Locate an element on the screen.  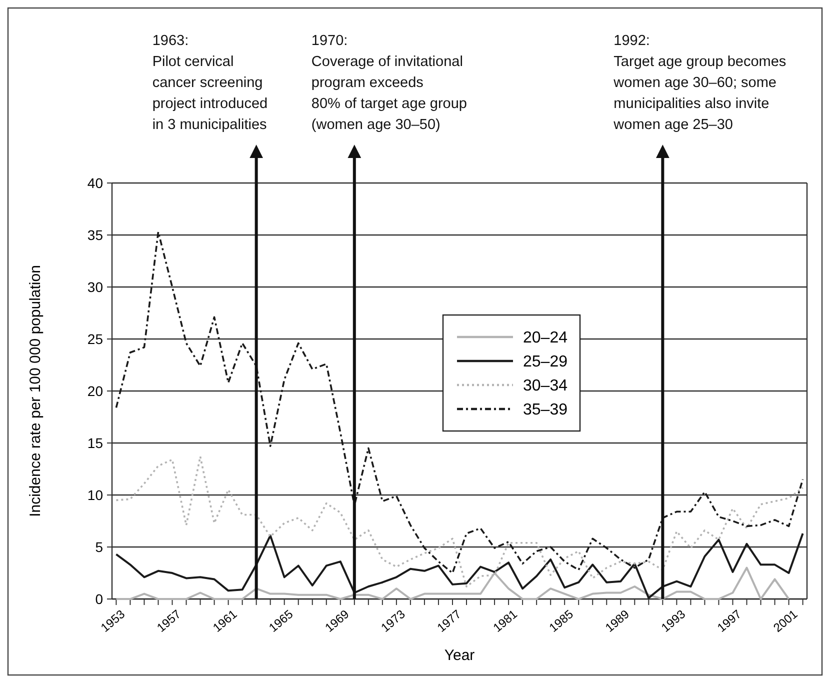
text: 1970: Coverage of invitational program exceeds 80% of target age group (women age 30–50) is located at coordinates (389, 83).